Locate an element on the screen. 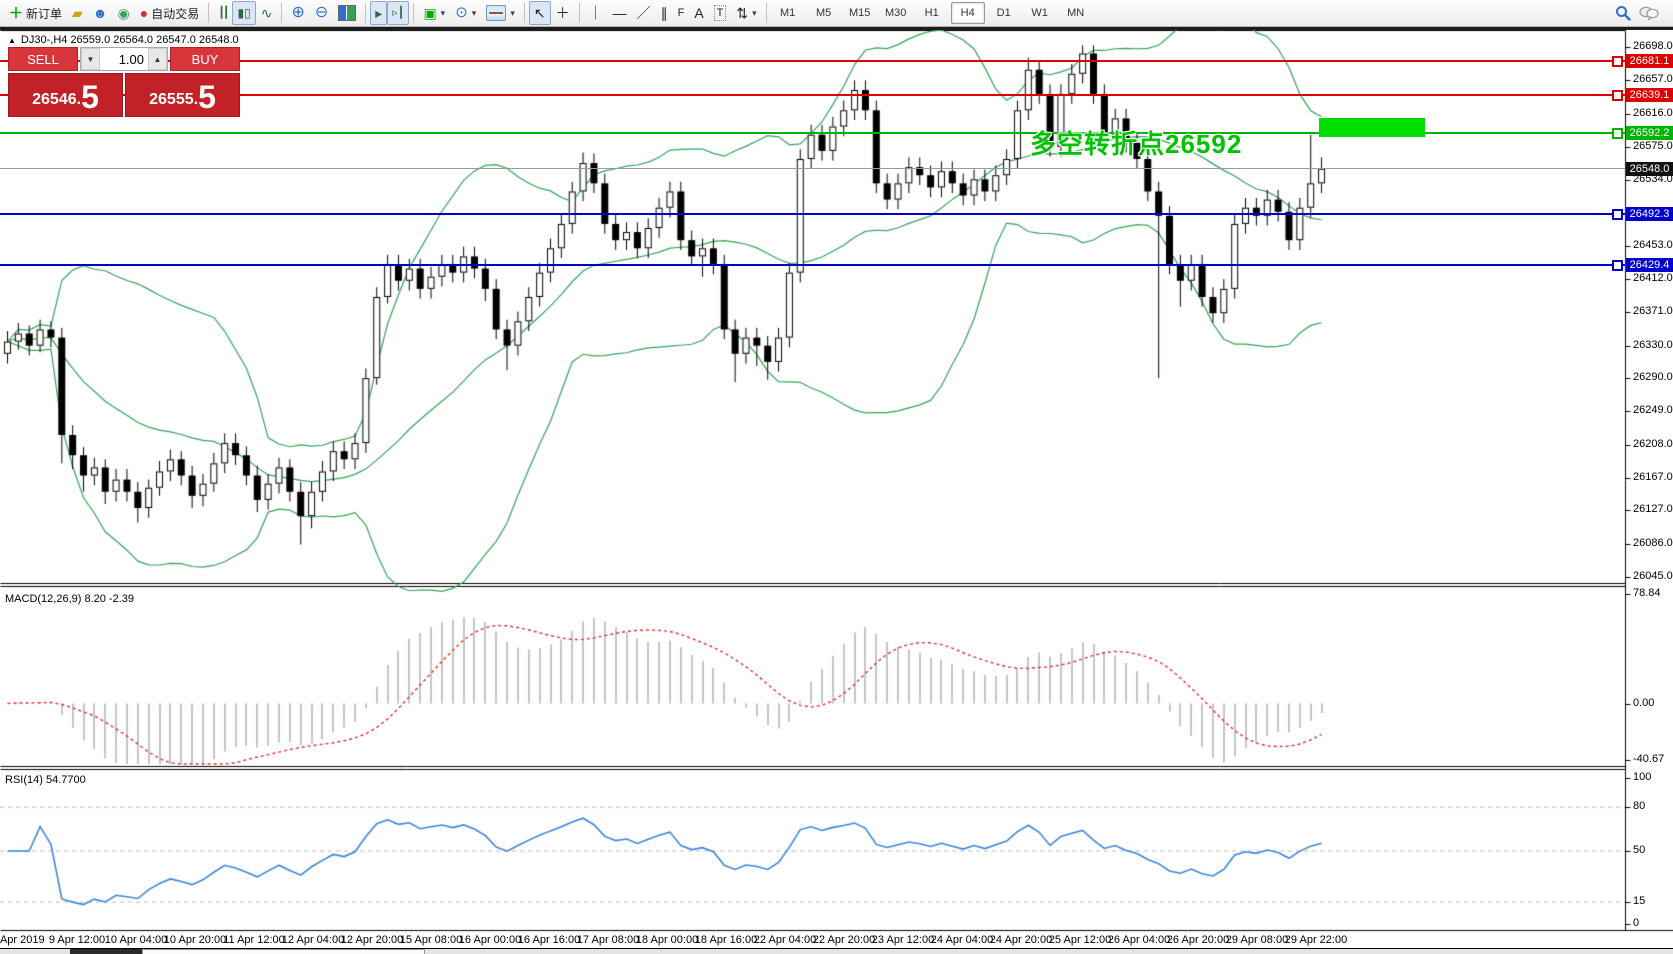 The image size is (1673, 954). price-level-tag: 26681.1 is located at coordinates (1649, 60).